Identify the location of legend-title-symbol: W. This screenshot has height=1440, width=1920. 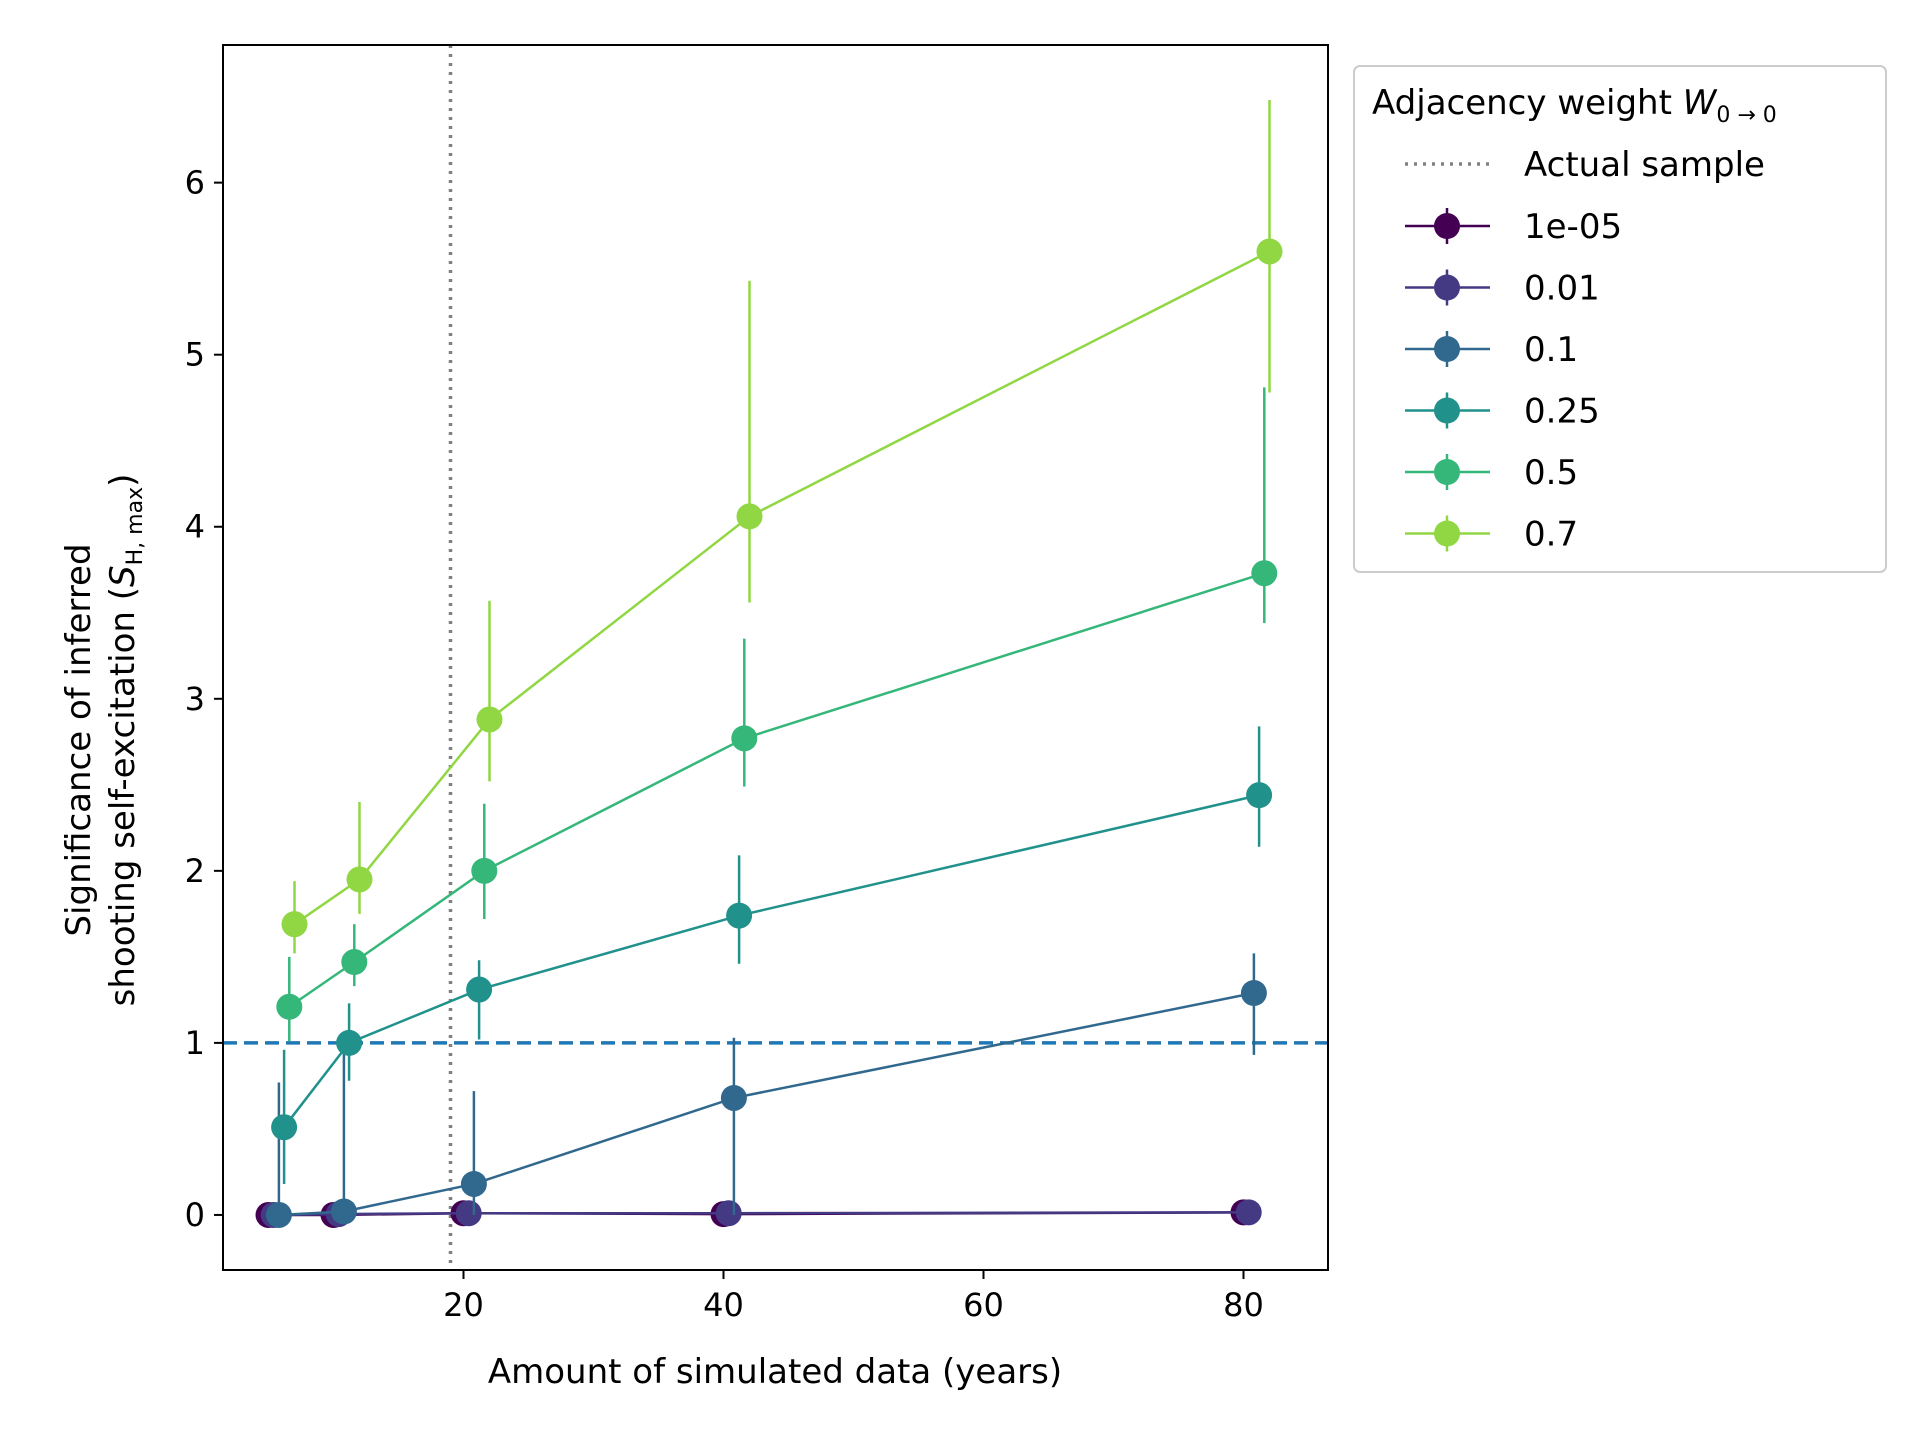
(1700, 103).